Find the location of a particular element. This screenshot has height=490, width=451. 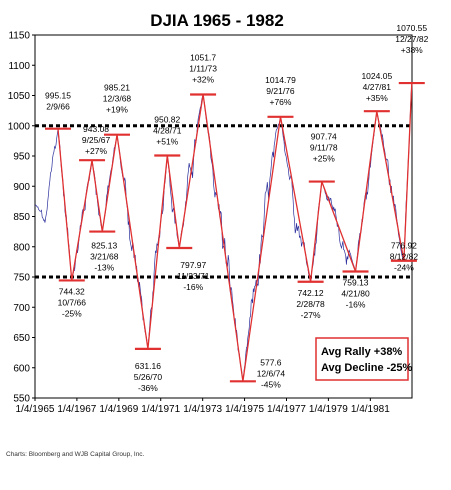

annotation-label: +19% is located at coordinates (117, 110).